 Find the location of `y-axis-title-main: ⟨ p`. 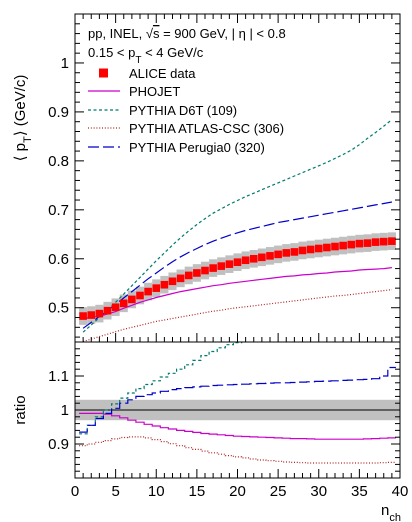

y-axis-title-main: ⟨ p is located at coordinates (20, 152).